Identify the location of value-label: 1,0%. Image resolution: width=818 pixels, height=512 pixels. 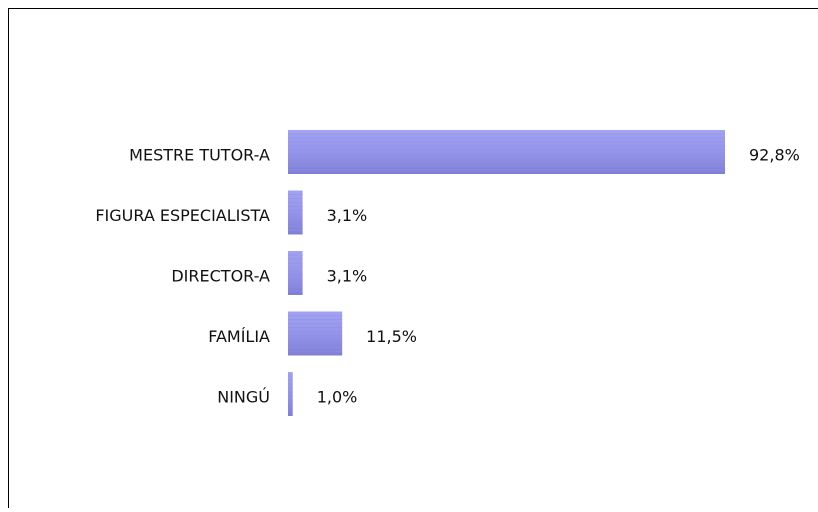
(337, 397).